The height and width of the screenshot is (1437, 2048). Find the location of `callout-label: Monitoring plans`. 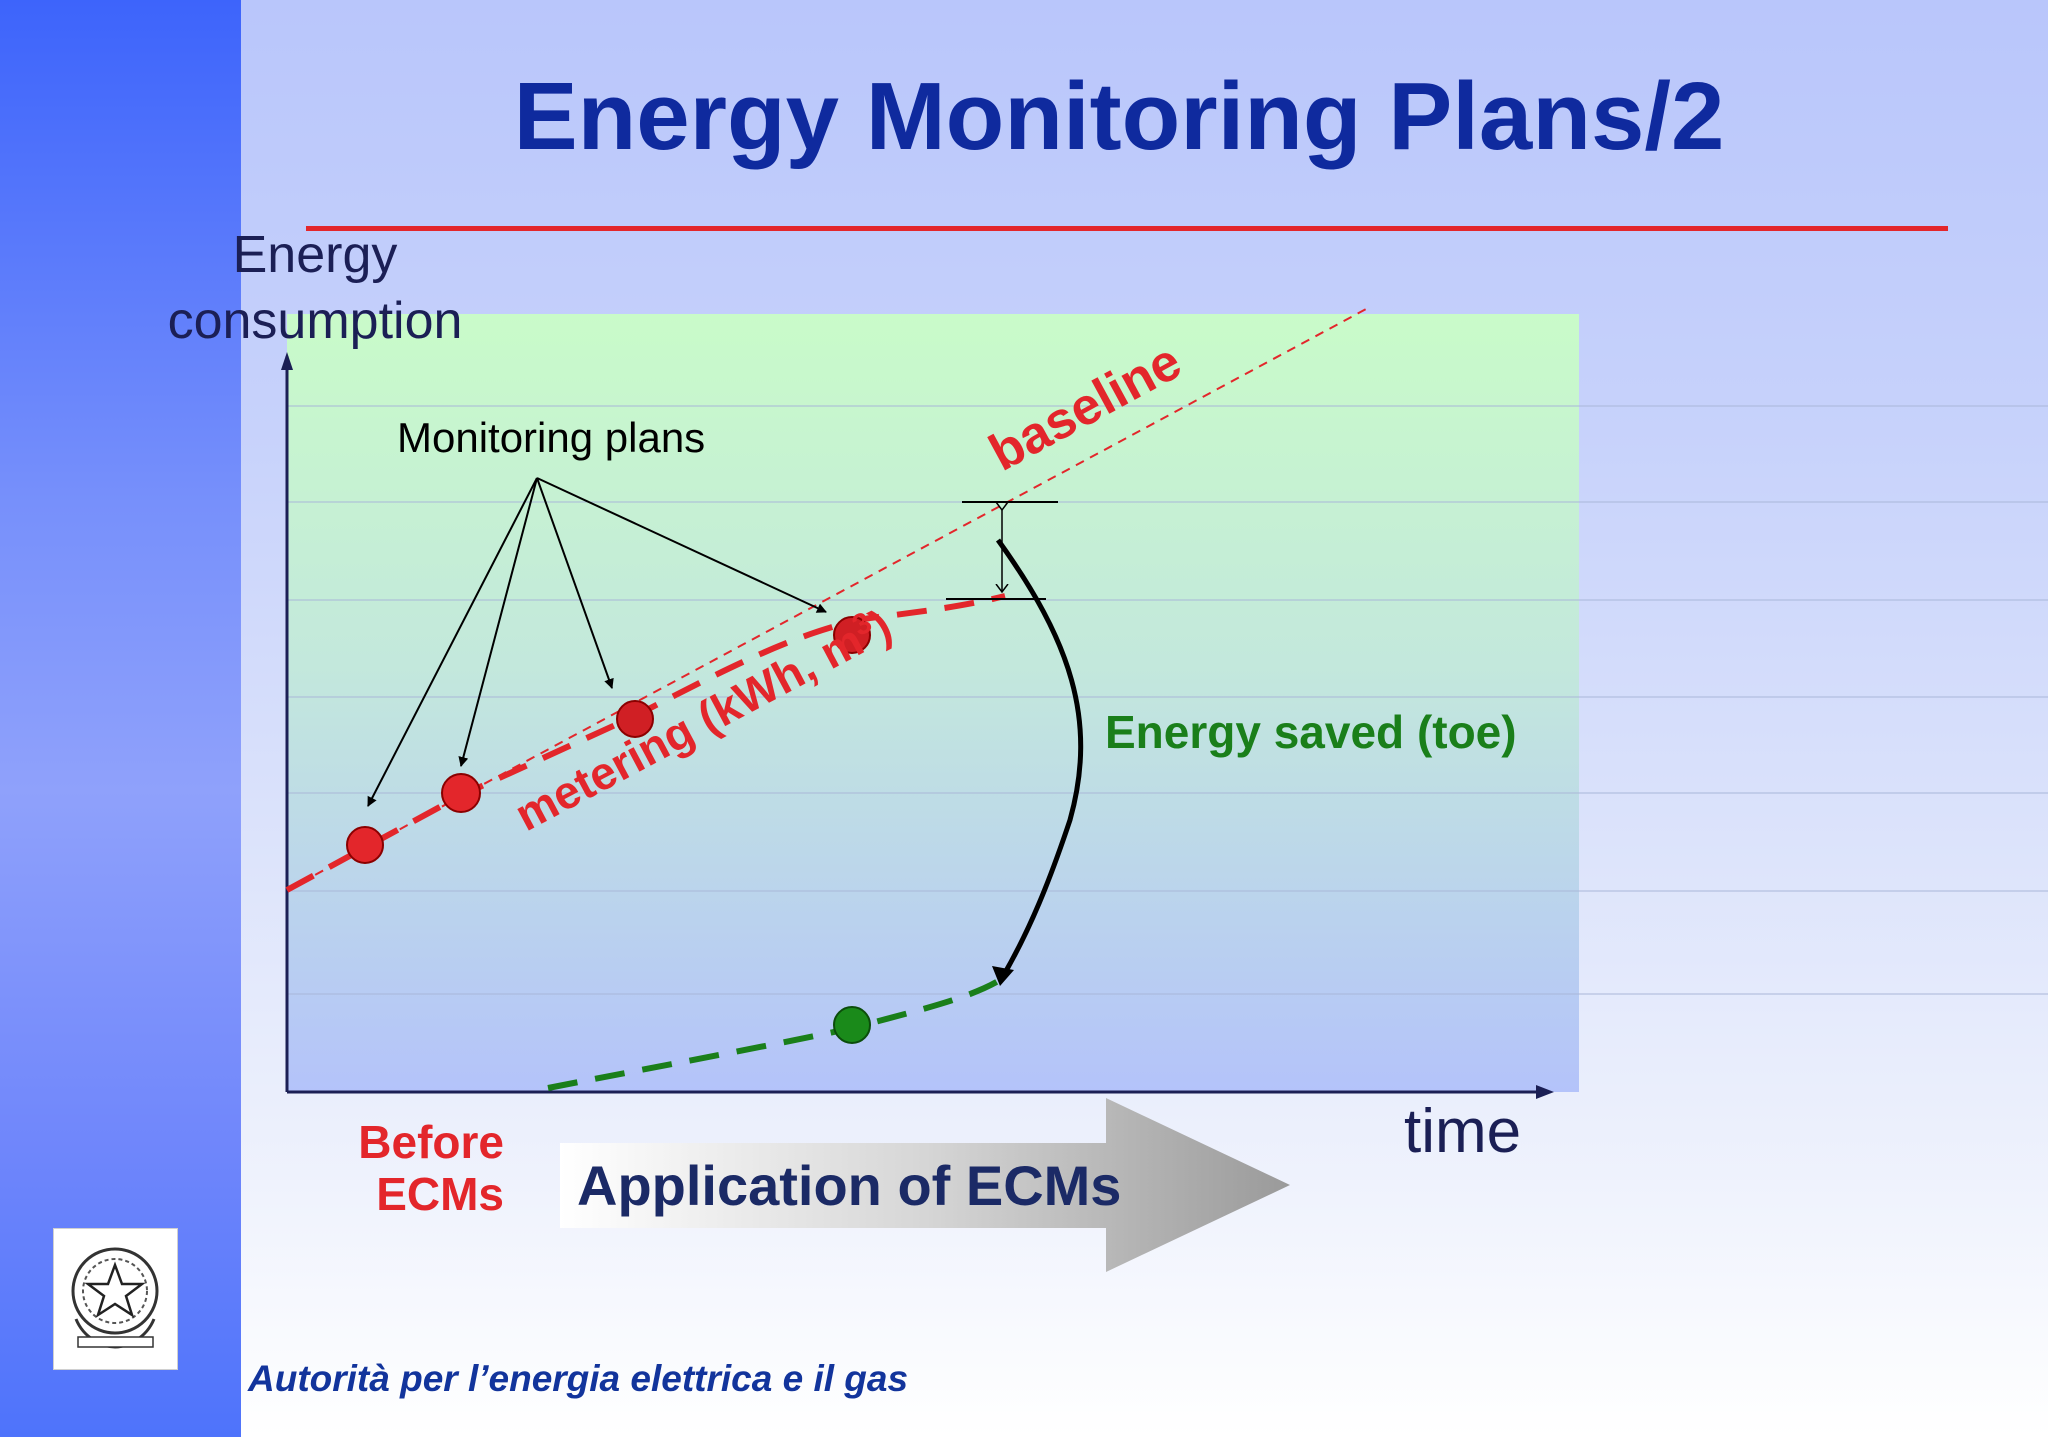

callout-label: Monitoring plans is located at coordinates (551, 437).